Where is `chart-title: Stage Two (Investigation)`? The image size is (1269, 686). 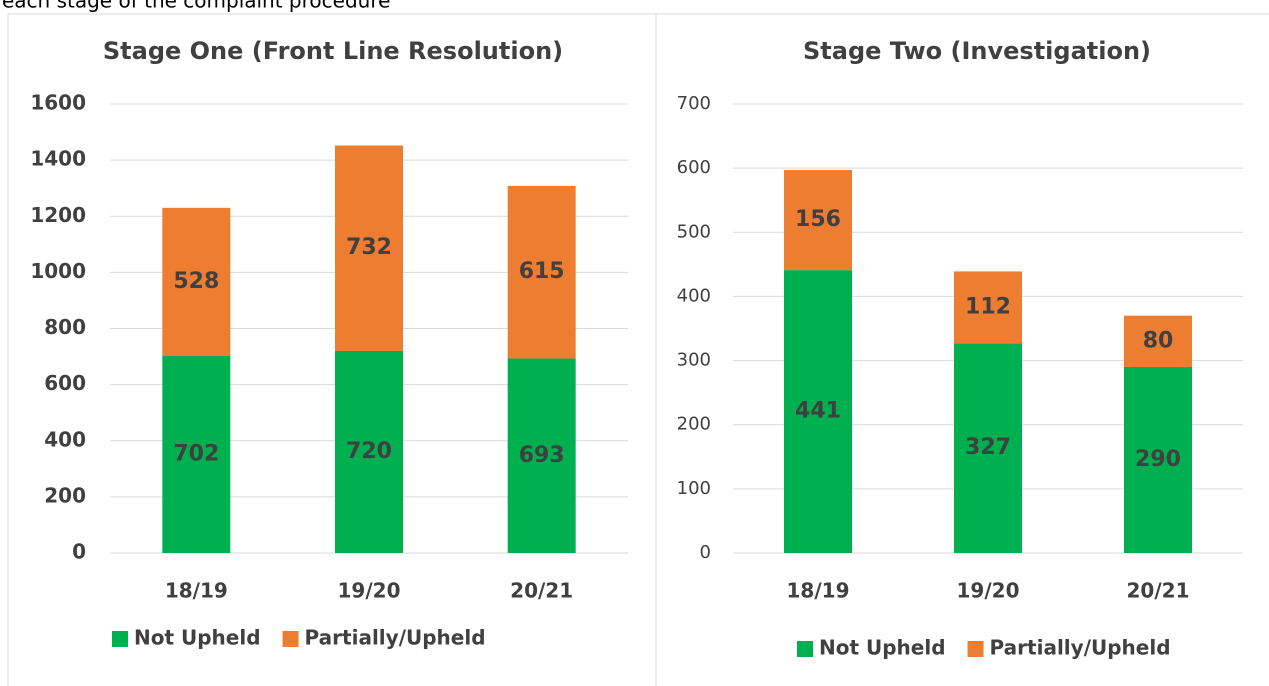 chart-title: Stage Two (Investigation) is located at coordinates (977, 51).